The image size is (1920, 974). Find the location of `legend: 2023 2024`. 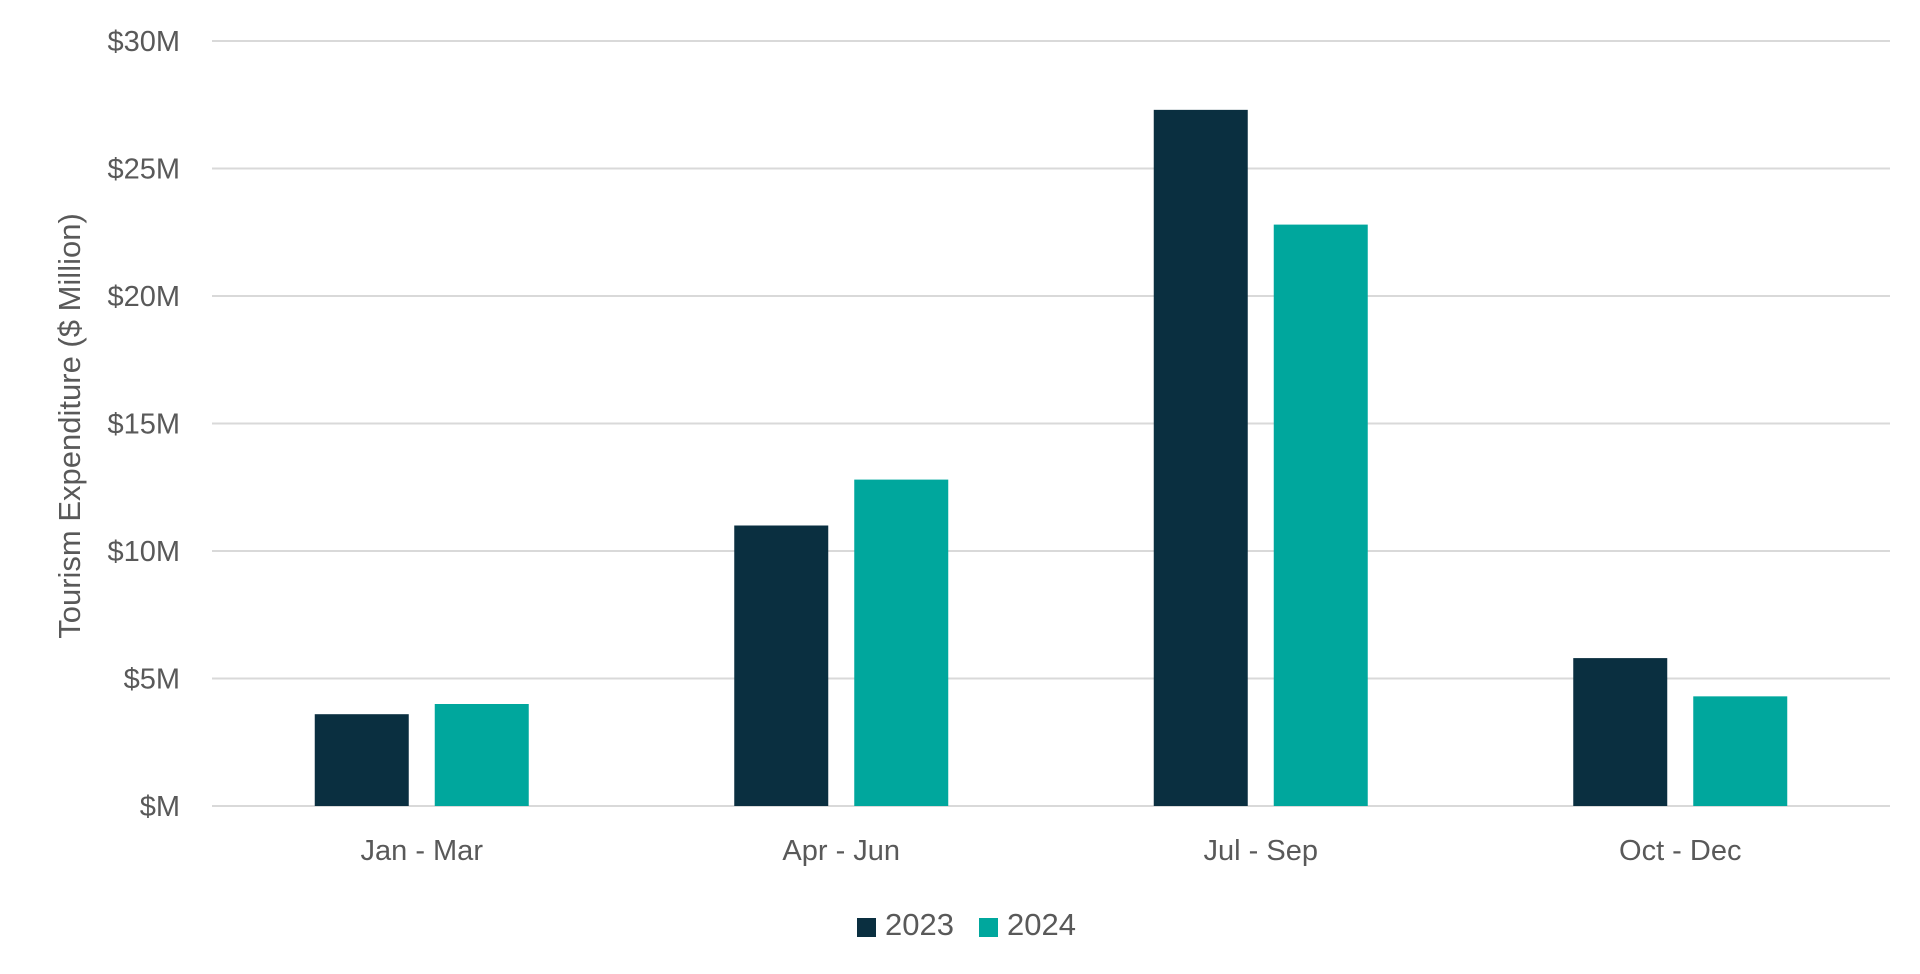

legend: 2023 2024 is located at coordinates (966, 924).